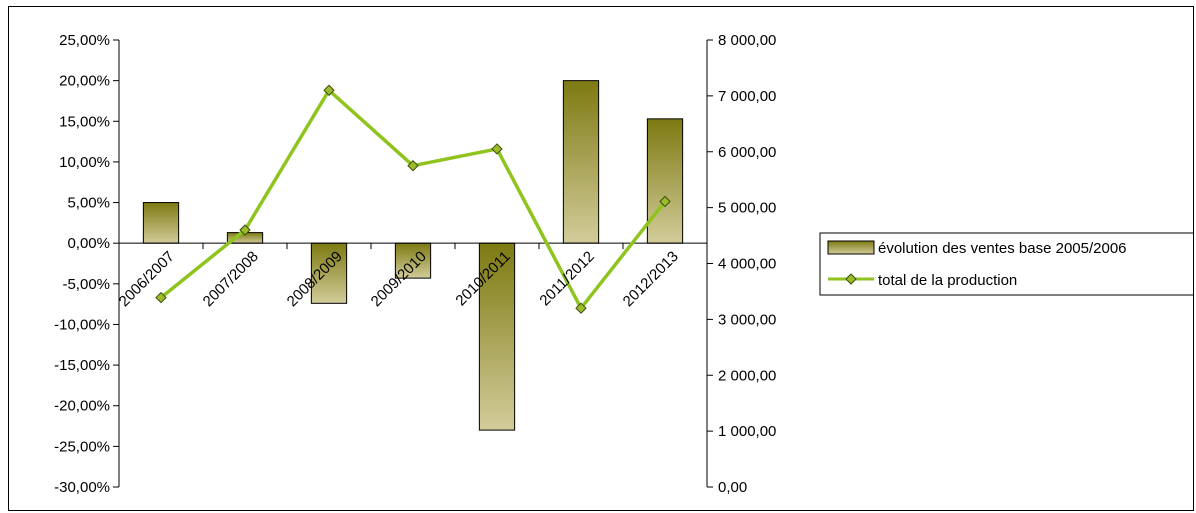 This screenshot has height=513, width=1196. What do you see at coordinates (88, 203) in the screenshot?
I see `left-axis-tick-label: 5,00%` at bounding box center [88, 203].